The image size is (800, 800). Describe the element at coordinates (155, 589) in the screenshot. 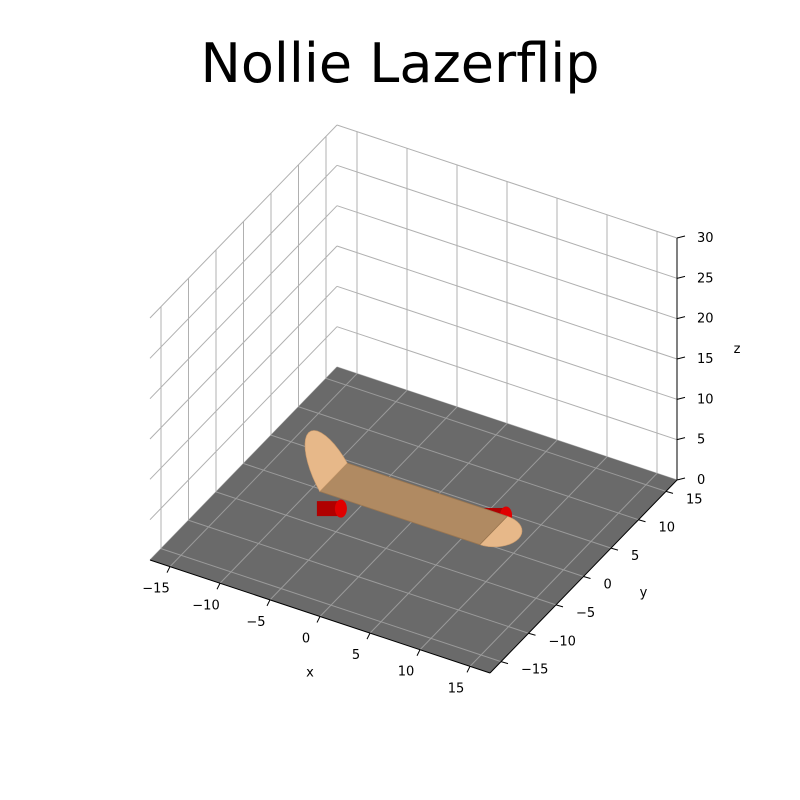

I see `x-tick-label: −15` at that location.